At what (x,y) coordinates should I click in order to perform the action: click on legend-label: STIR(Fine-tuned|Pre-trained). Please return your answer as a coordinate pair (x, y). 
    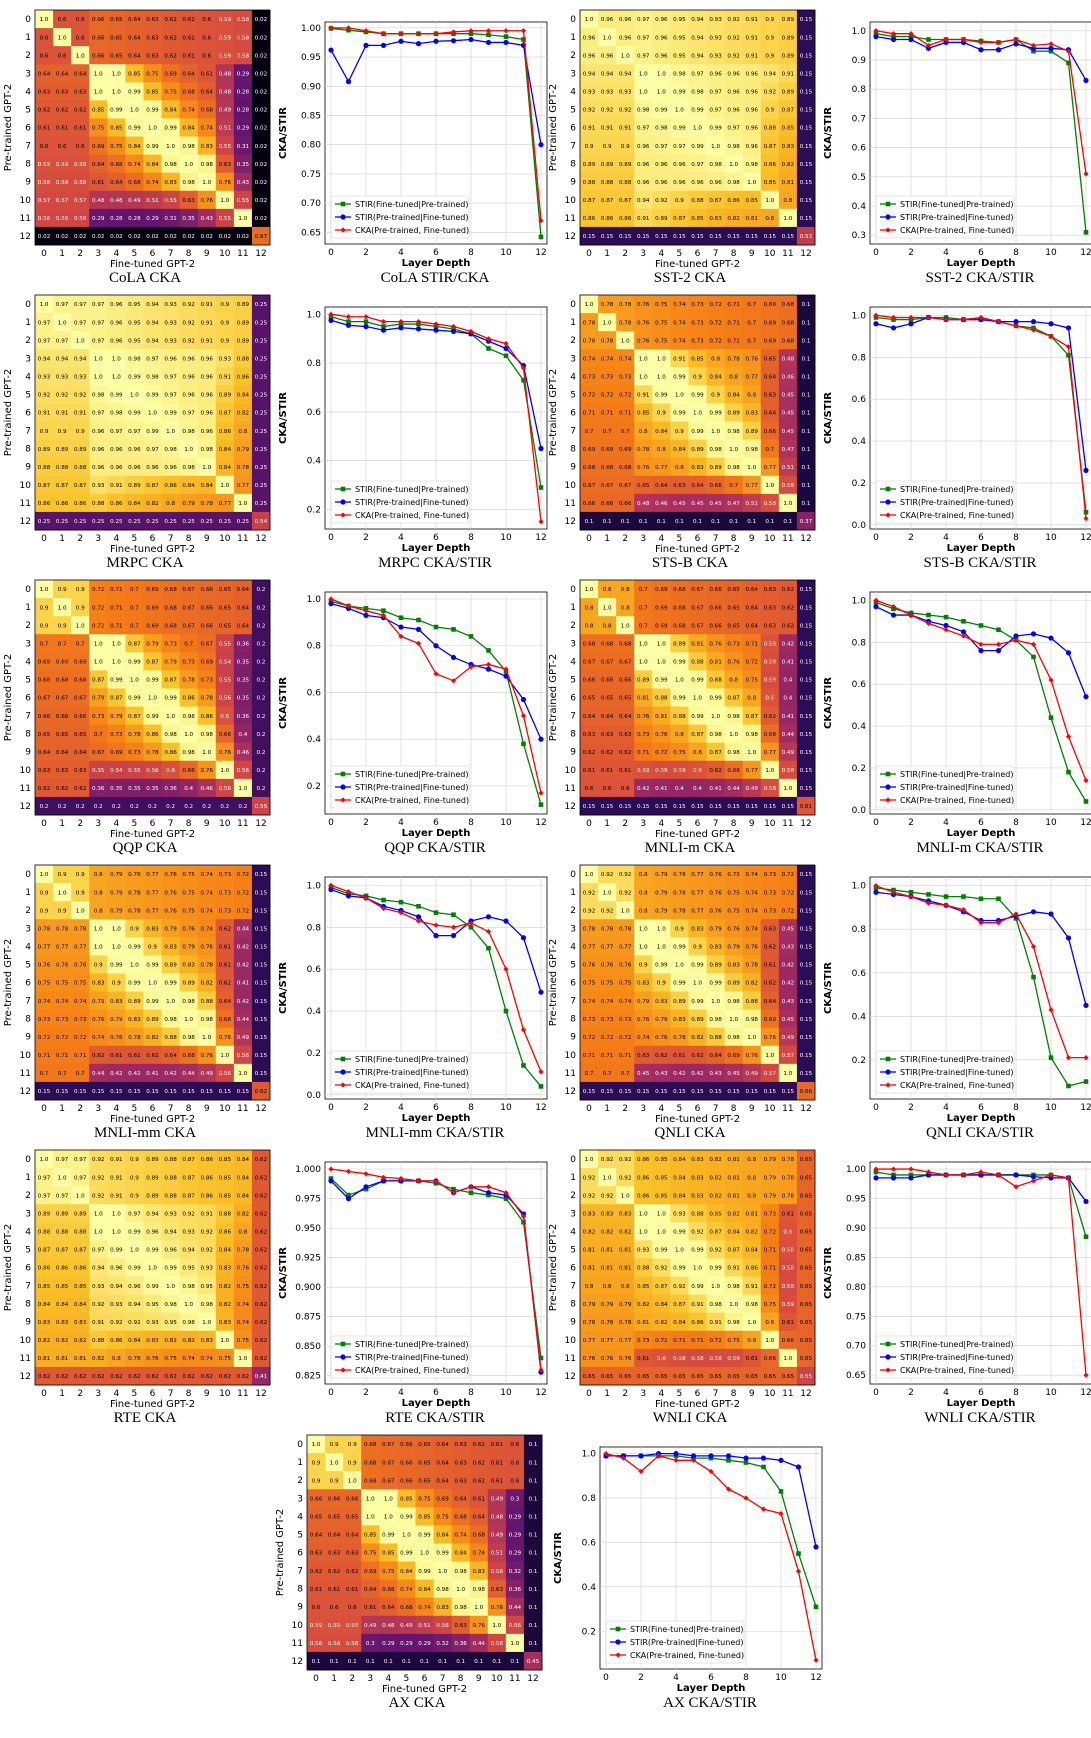
    Looking at the image, I should click on (956, 489).